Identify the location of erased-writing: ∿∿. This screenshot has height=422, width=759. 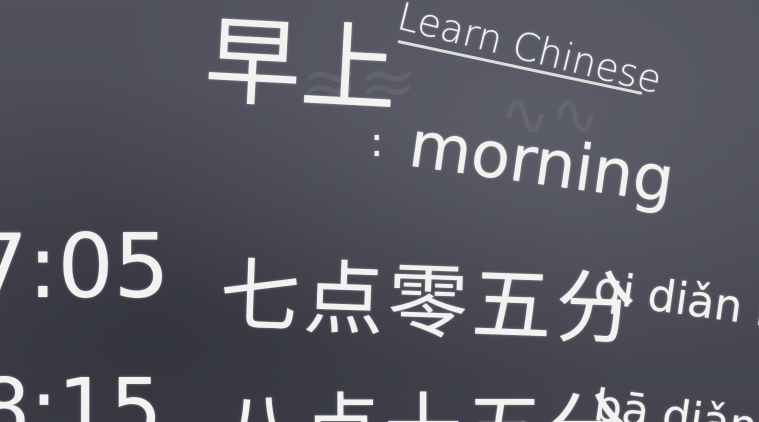
(550, 115).